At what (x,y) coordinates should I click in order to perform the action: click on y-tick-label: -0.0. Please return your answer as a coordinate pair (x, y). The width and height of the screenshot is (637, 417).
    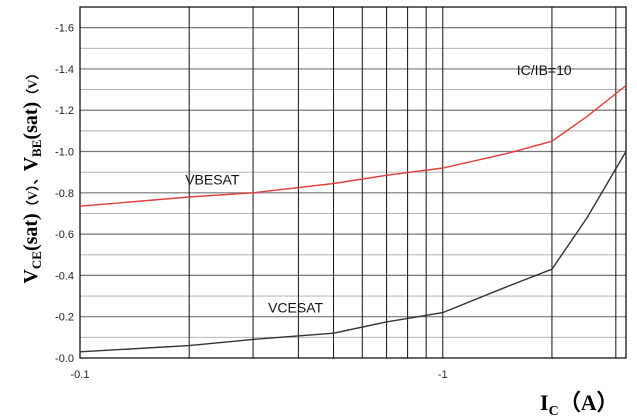
    Looking at the image, I should click on (64, 359).